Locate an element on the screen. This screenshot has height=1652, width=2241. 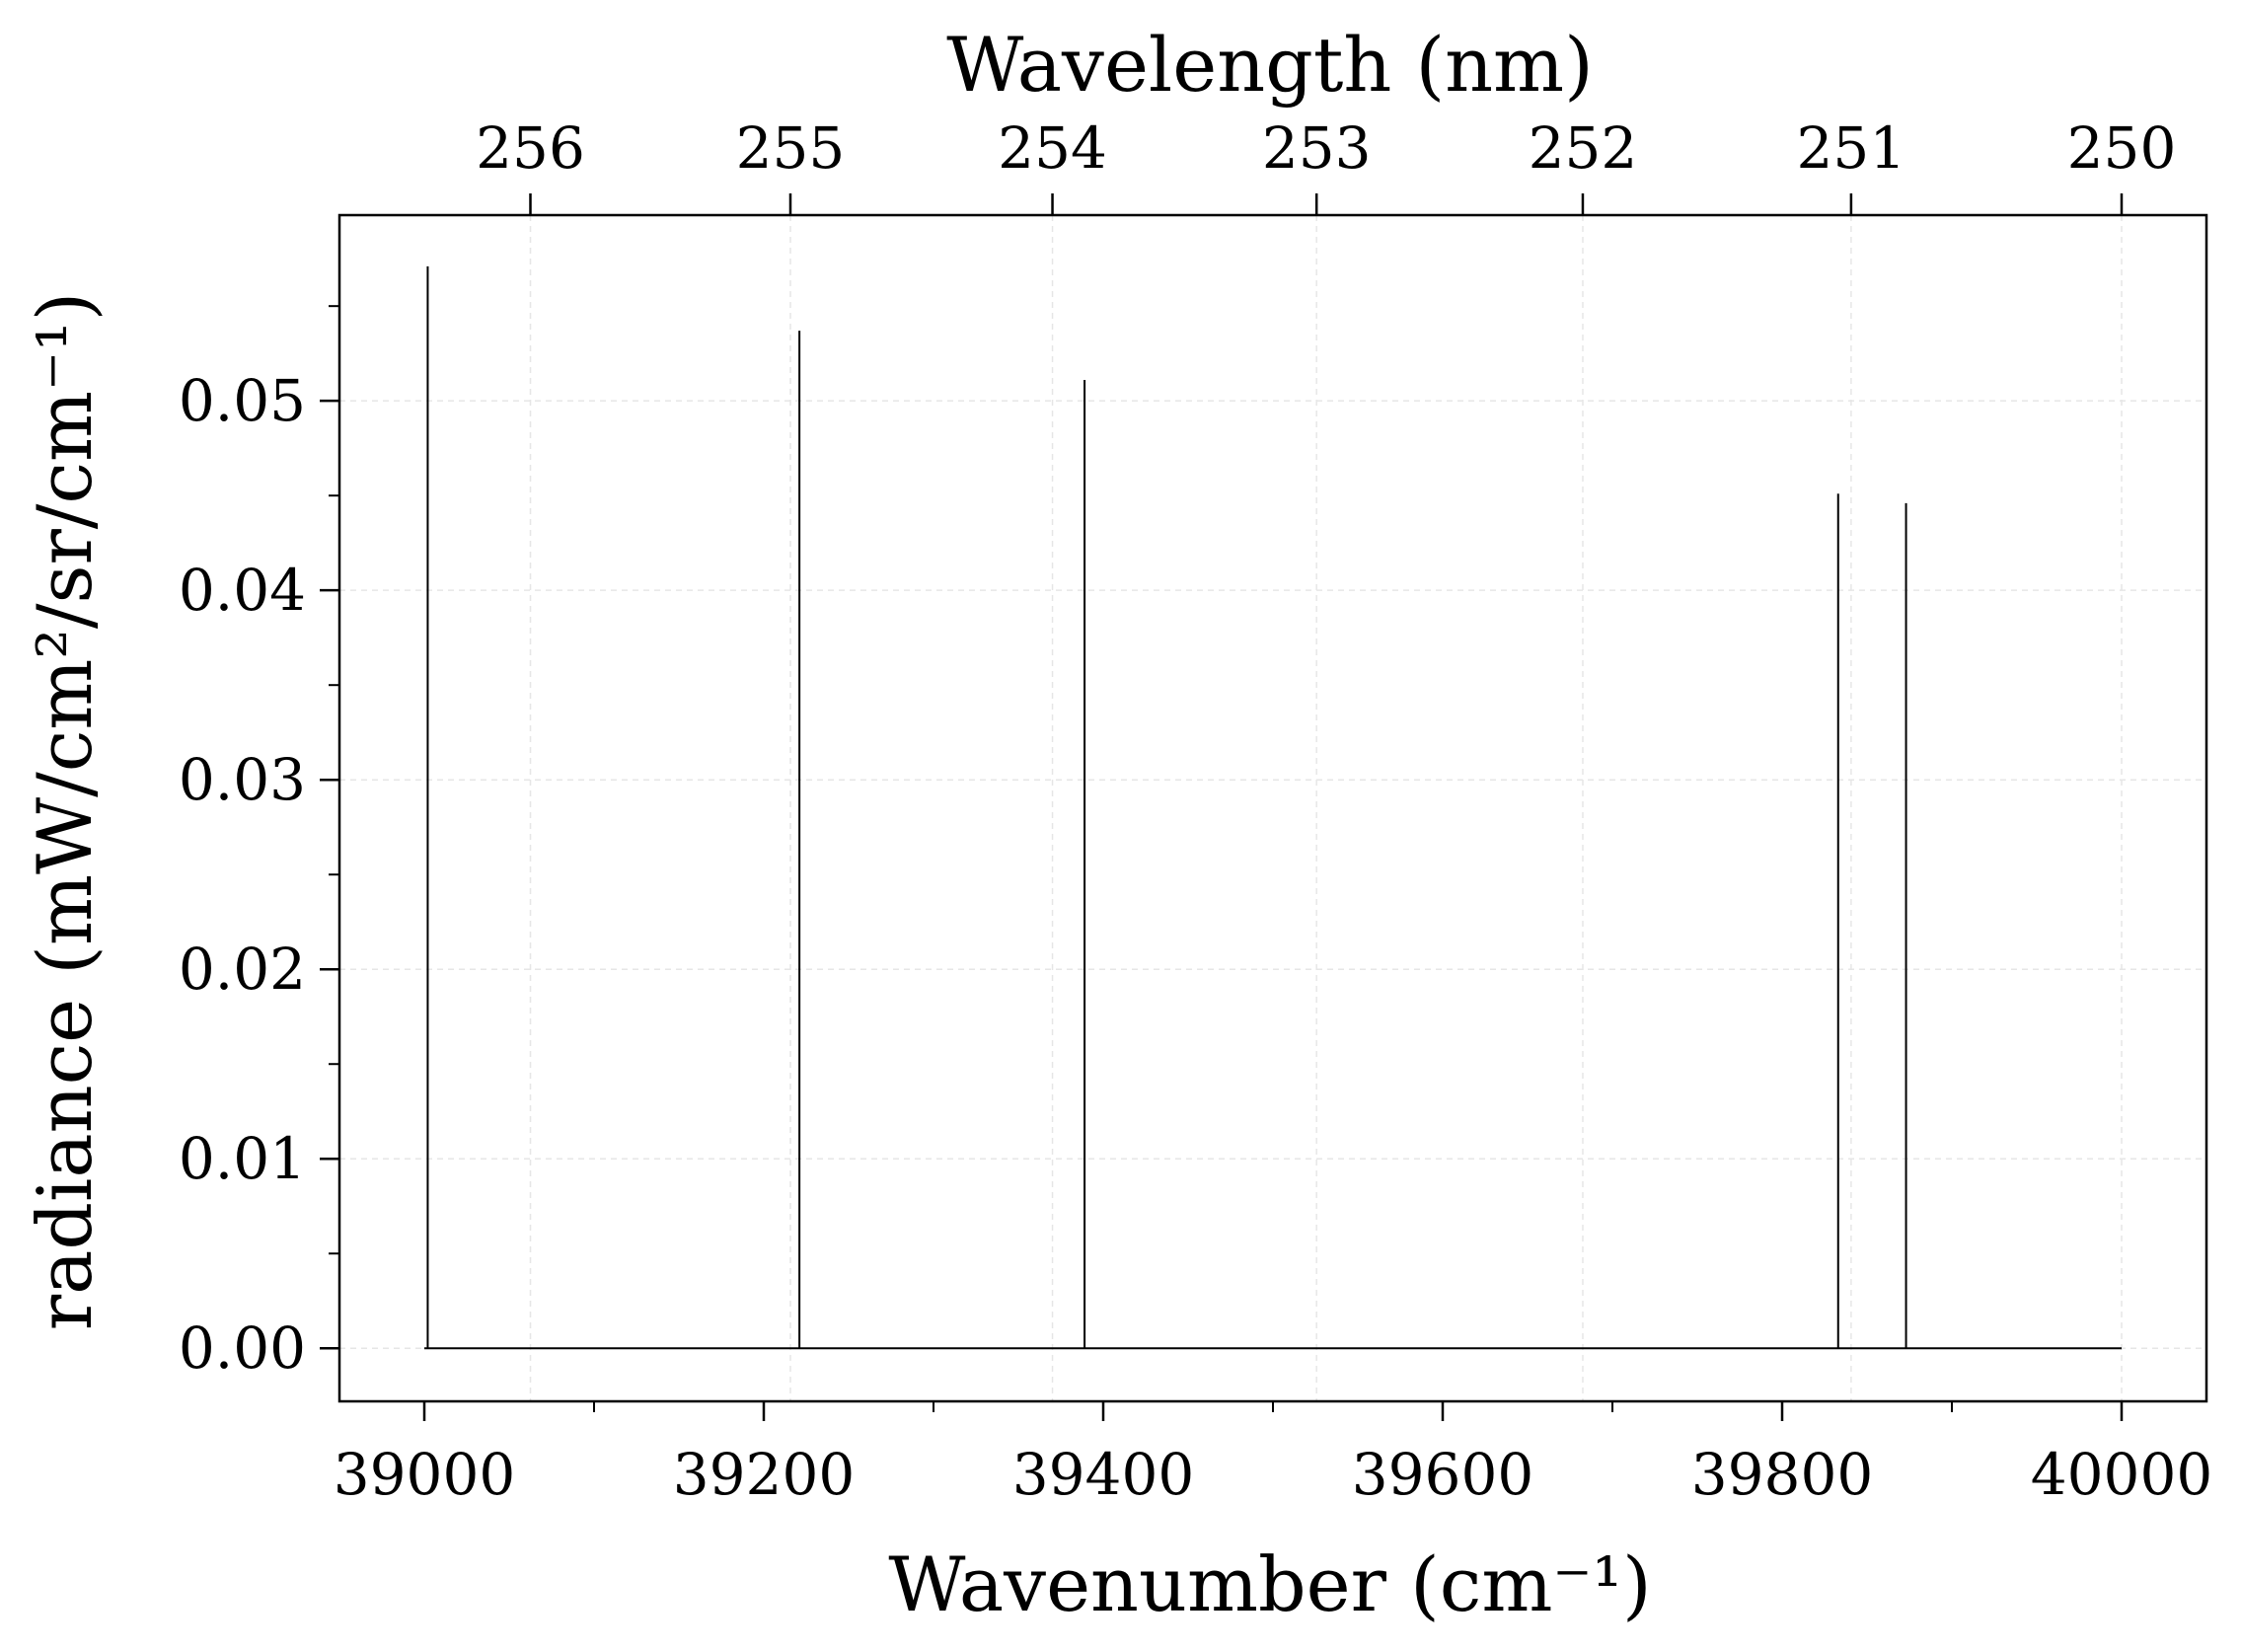
y-tick-label: 0.04 is located at coordinates (242, 590).